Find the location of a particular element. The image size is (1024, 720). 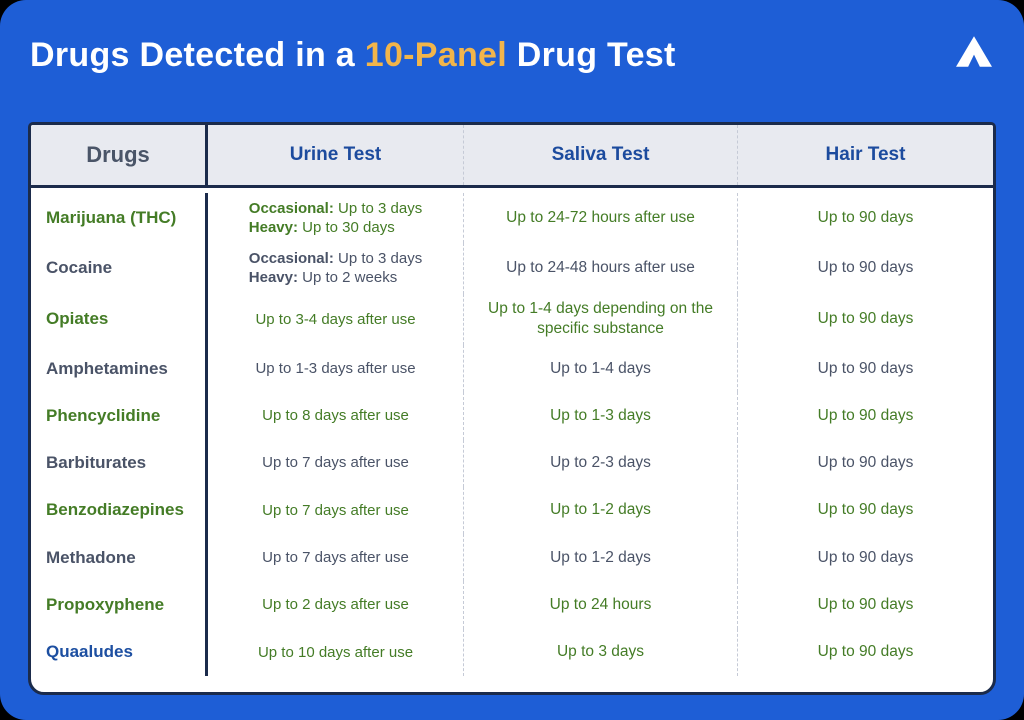

urine-line: Up to 10 days after use is located at coordinates (335, 652).